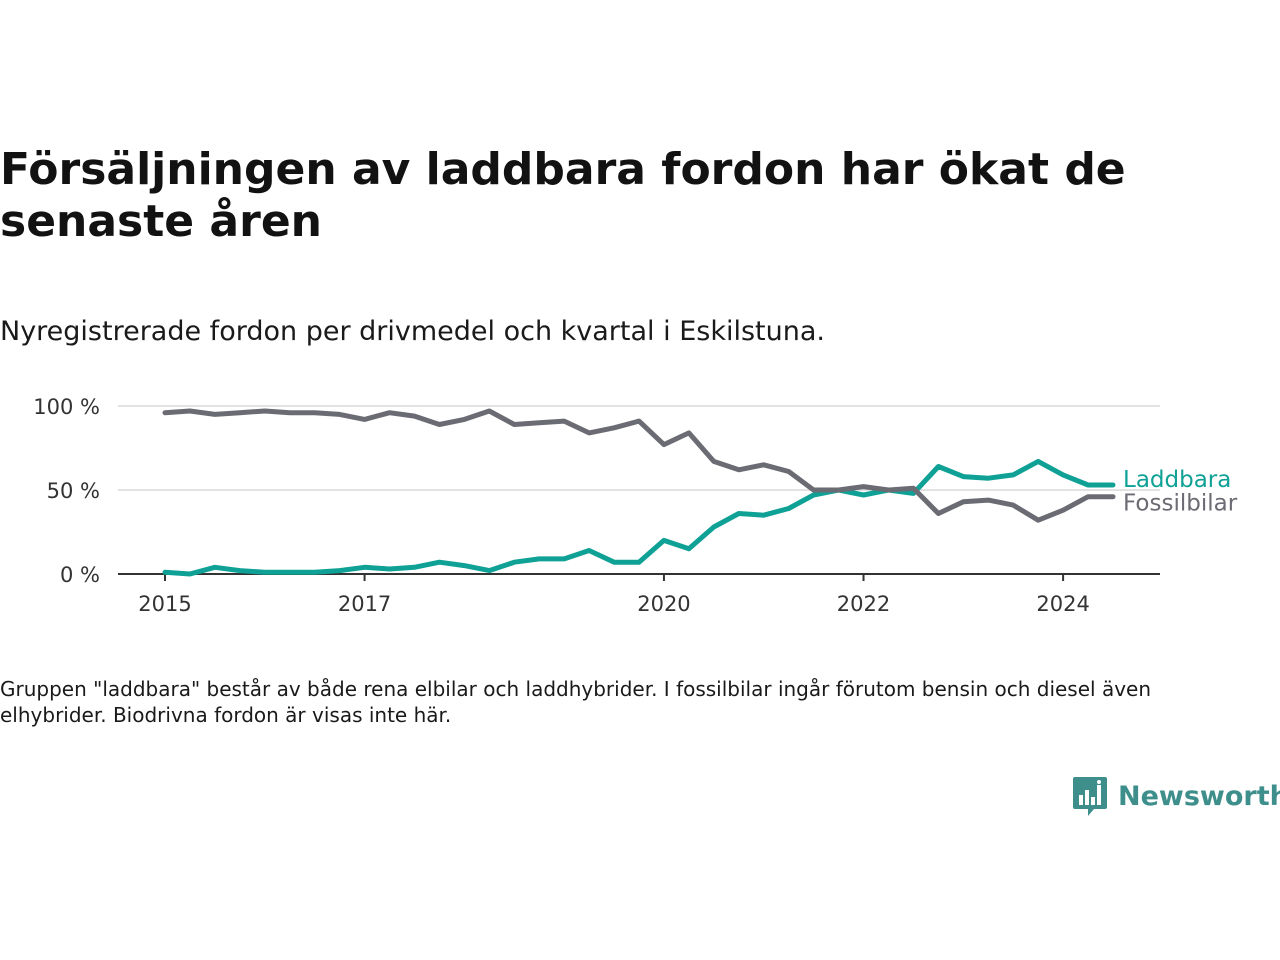  I want to click on brand-name: Newsworthy, so click(1199, 796).